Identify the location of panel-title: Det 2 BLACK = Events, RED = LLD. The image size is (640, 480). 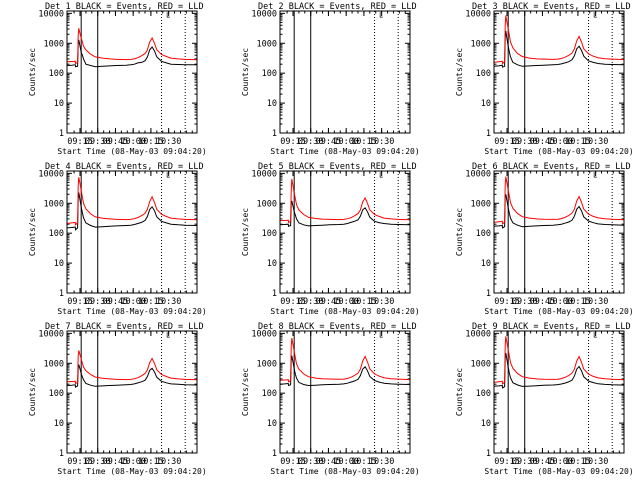
(337, 7).